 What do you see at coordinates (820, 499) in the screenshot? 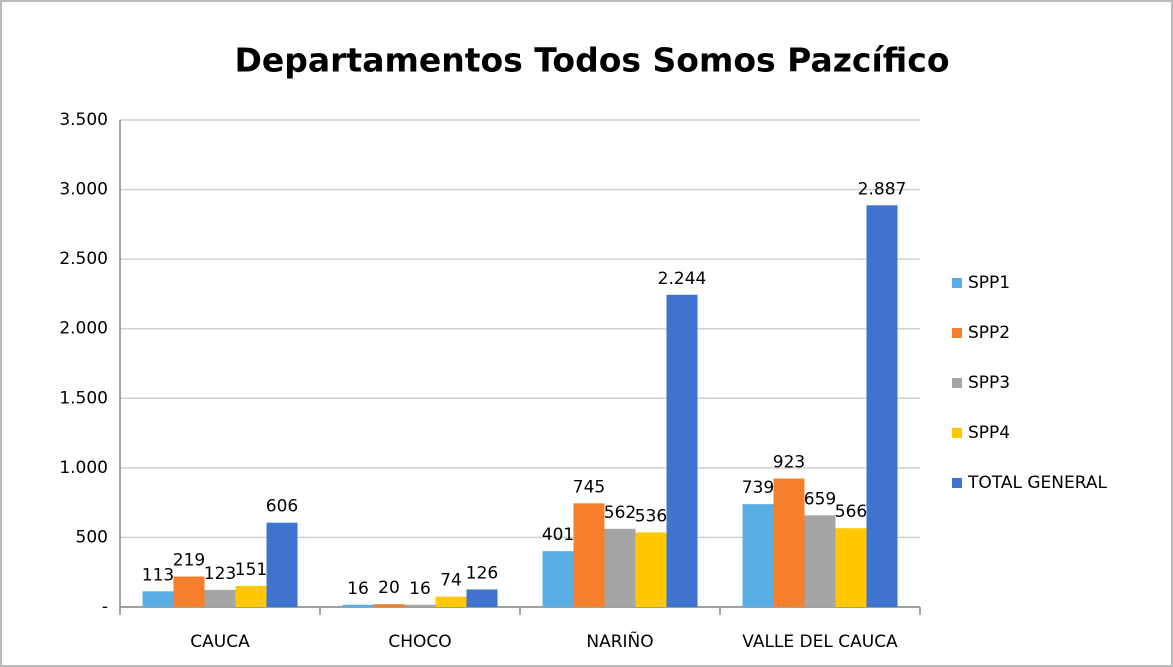
I see `data-label: 659` at bounding box center [820, 499].